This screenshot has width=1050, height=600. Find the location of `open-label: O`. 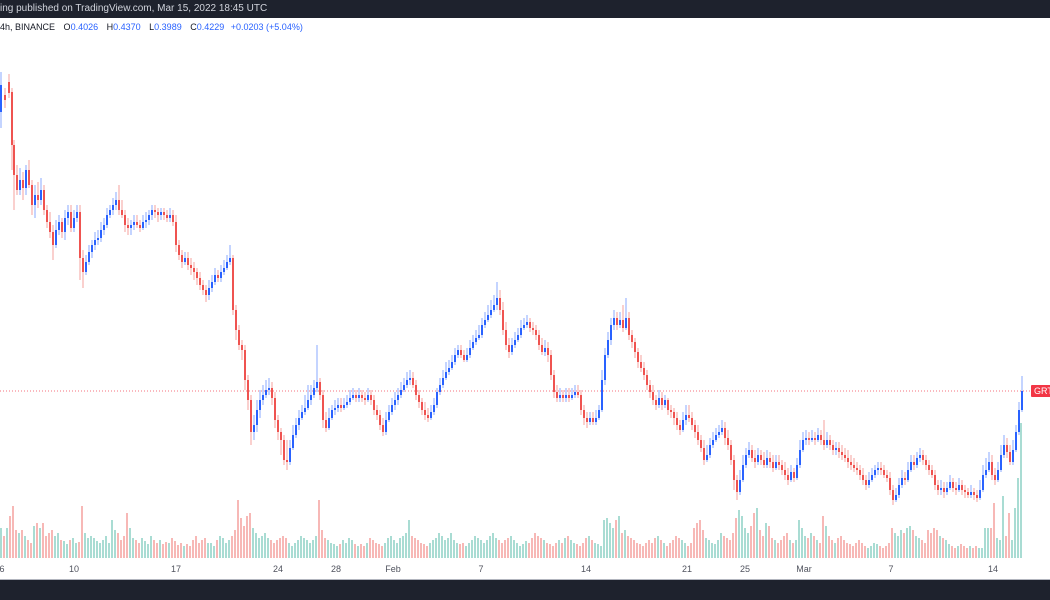

open-label: O is located at coordinates (67, 27).